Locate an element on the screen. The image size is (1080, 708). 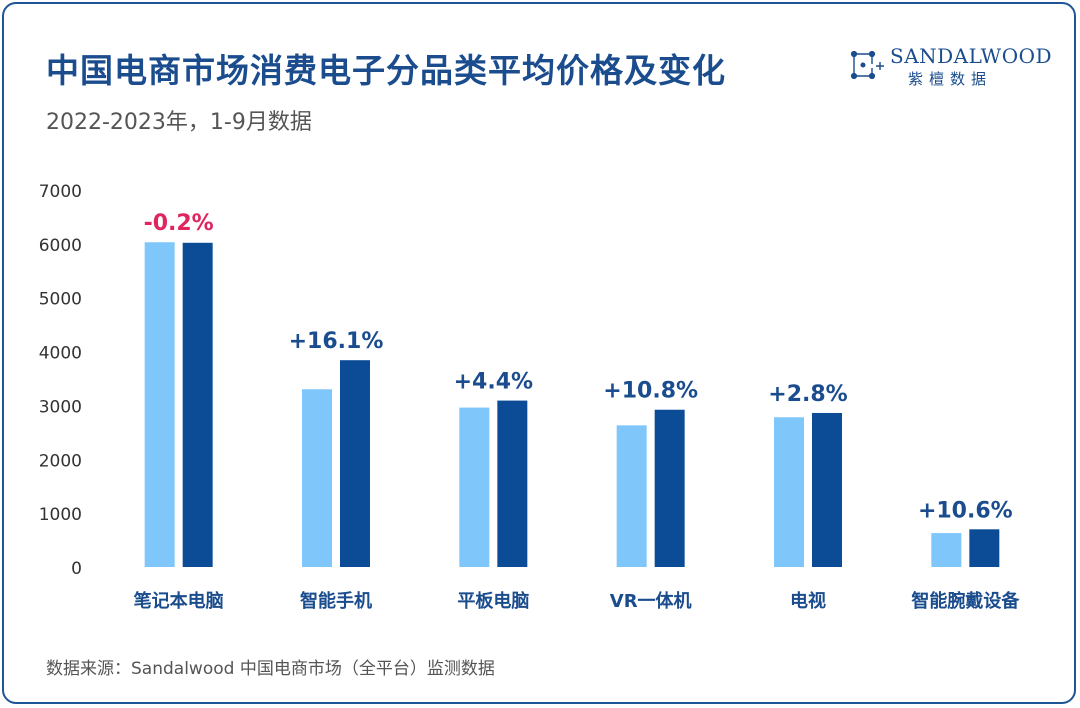
change-annotation: +10.6% is located at coordinates (965, 510).